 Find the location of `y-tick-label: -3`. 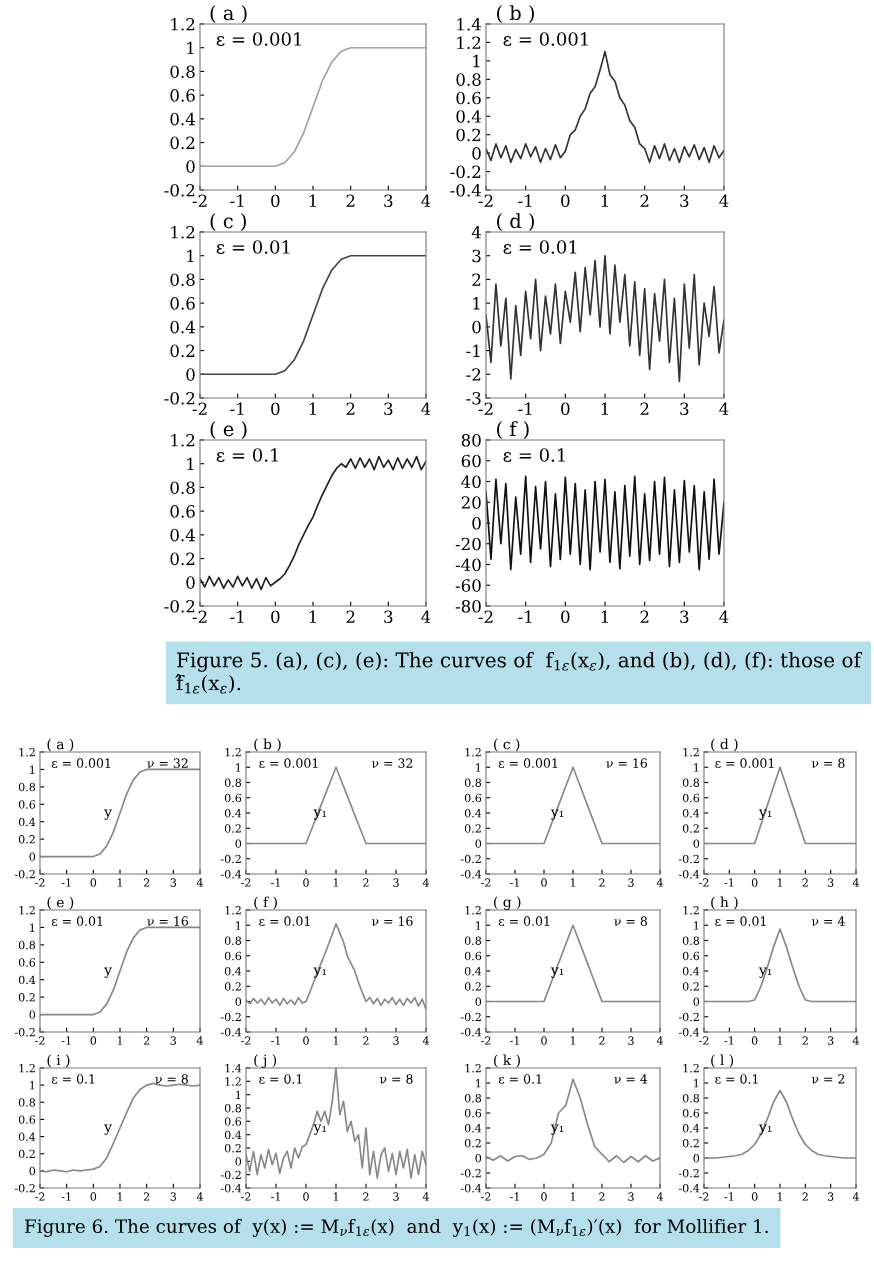

y-tick-label: -3 is located at coordinates (473, 398).